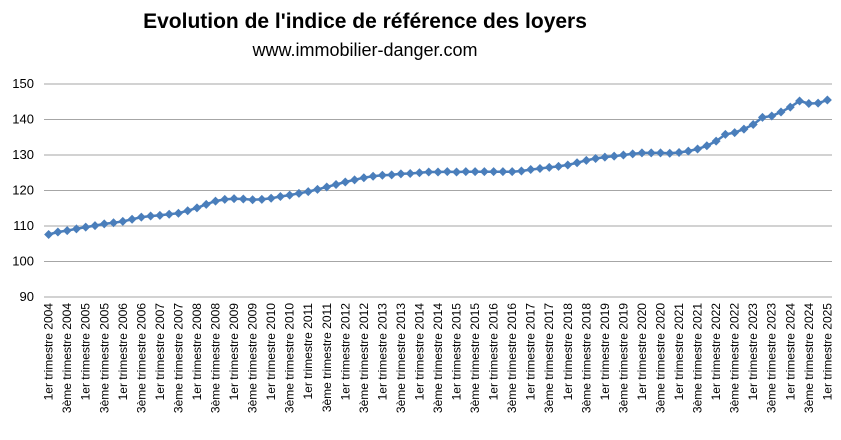 The width and height of the screenshot is (841, 440). Describe the element at coordinates (716, 352) in the screenshot. I see `x-tick-label: 1er trimestre 2022` at that location.